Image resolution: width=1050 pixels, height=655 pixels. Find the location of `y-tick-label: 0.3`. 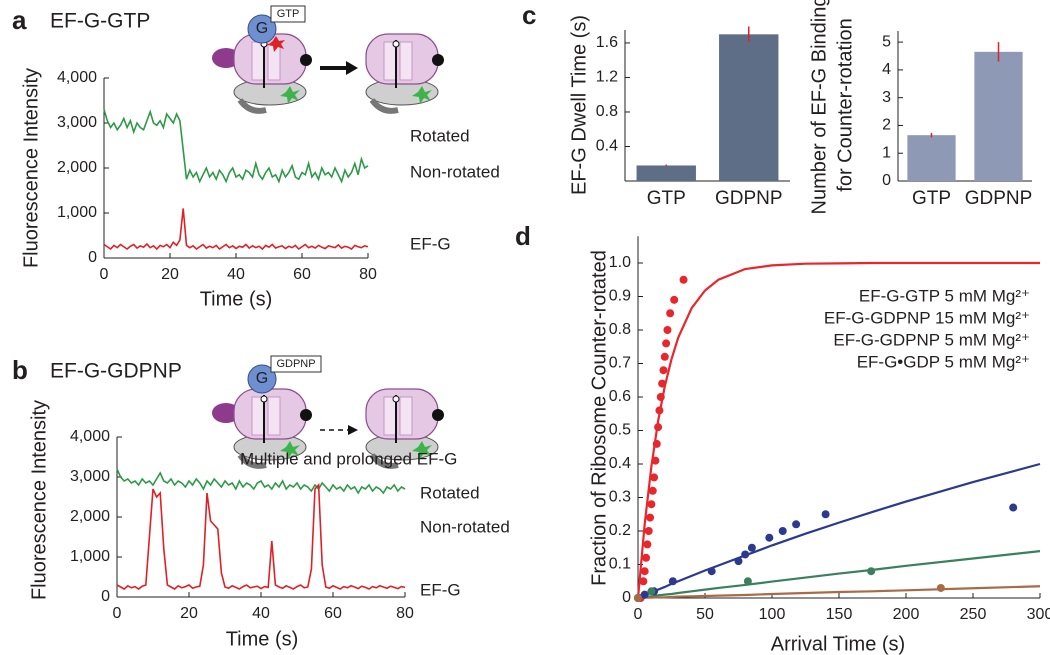

y-tick-label: 0.3 is located at coordinates (620, 497).